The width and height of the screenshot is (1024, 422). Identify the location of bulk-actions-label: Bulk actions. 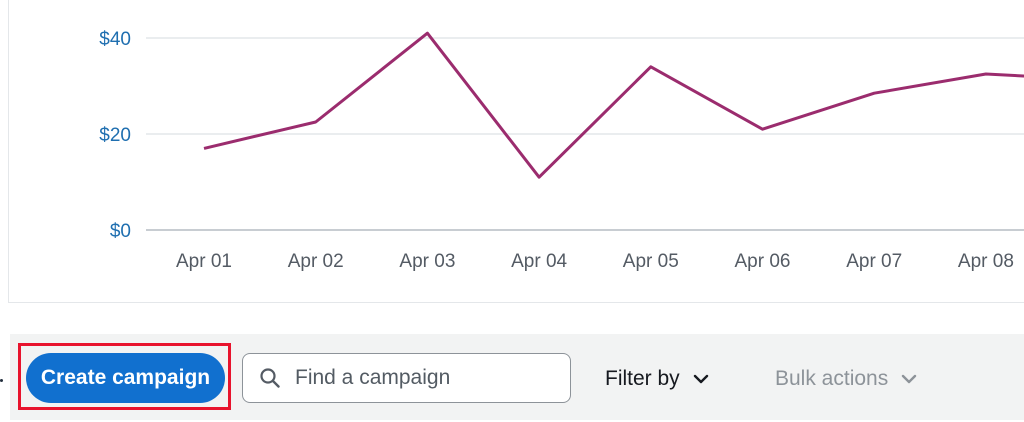
(832, 378).